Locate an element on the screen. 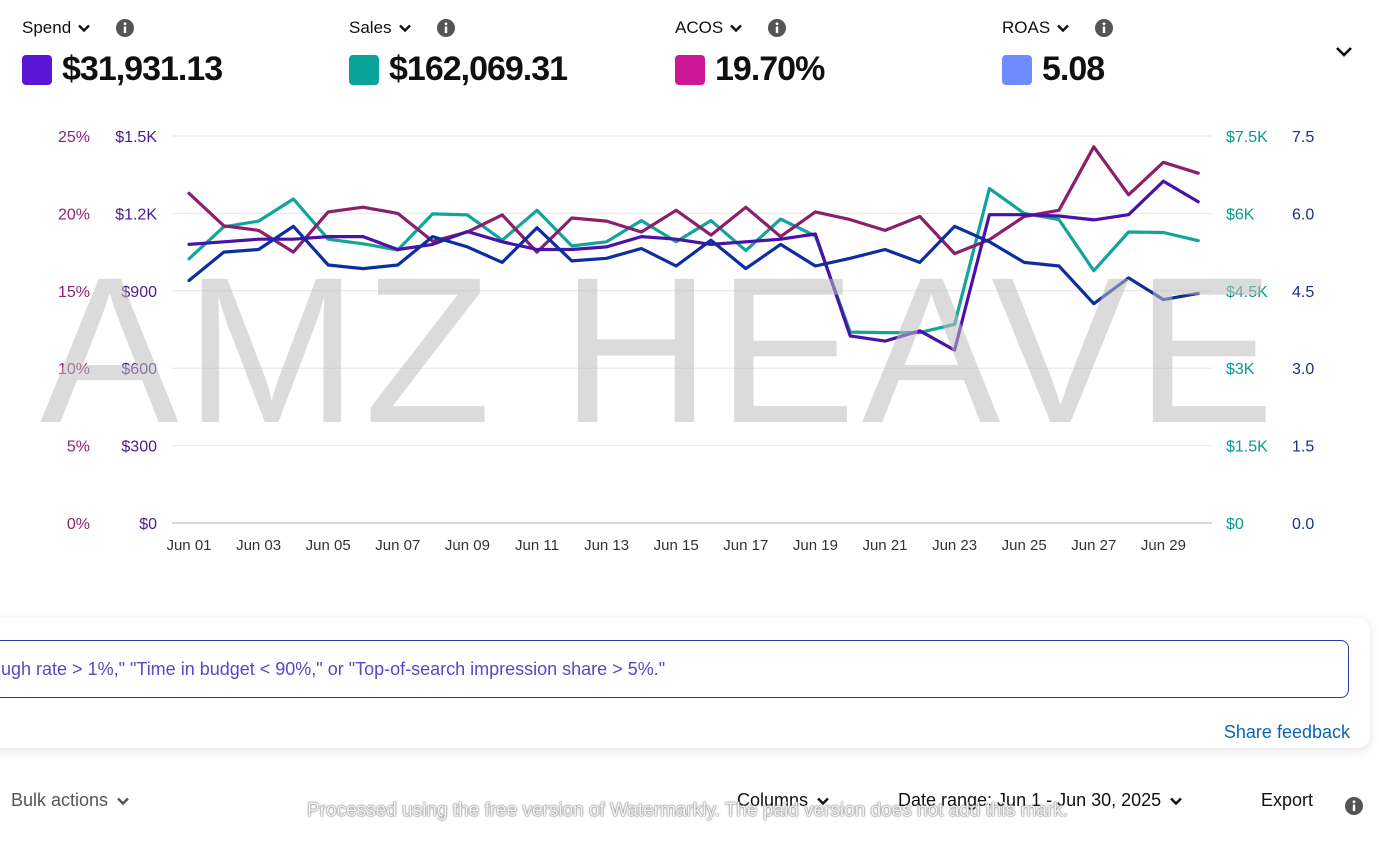  metric-acos-label: ACOS is located at coordinates (699, 27).